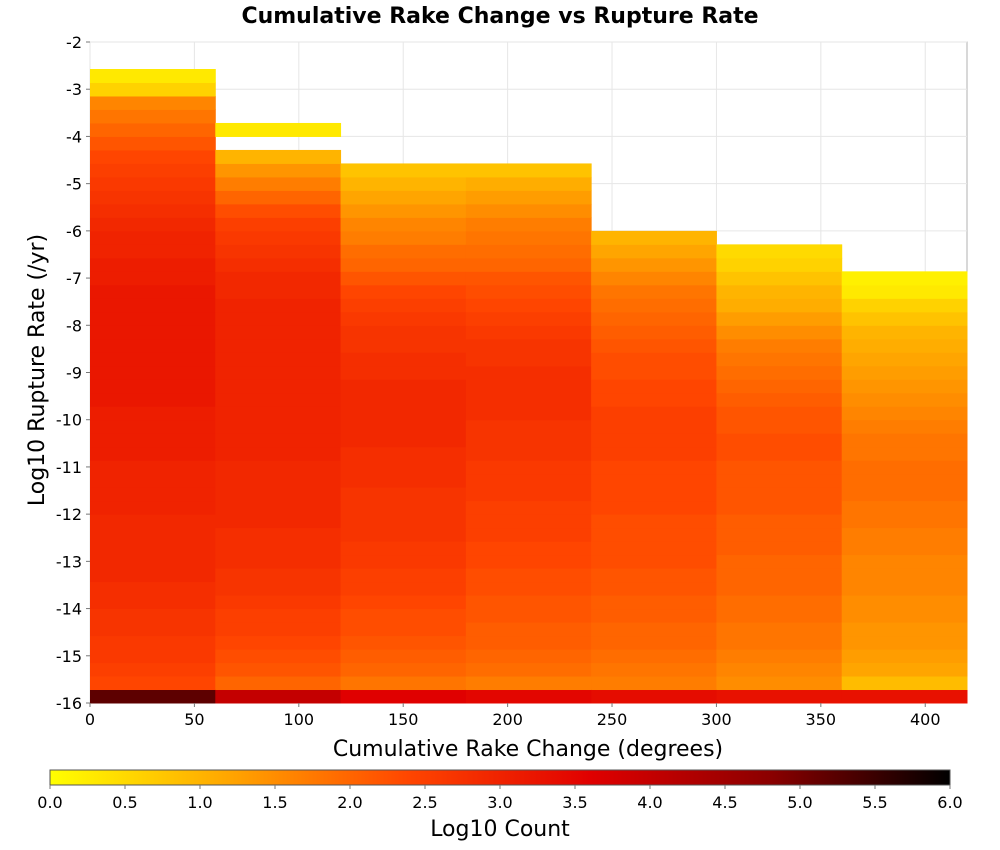 The width and height of the screenshot is (1000, 850). Describe the element at coordinates (194, 719) in the screenshot. I see `x-tick-label: 50` at that location.